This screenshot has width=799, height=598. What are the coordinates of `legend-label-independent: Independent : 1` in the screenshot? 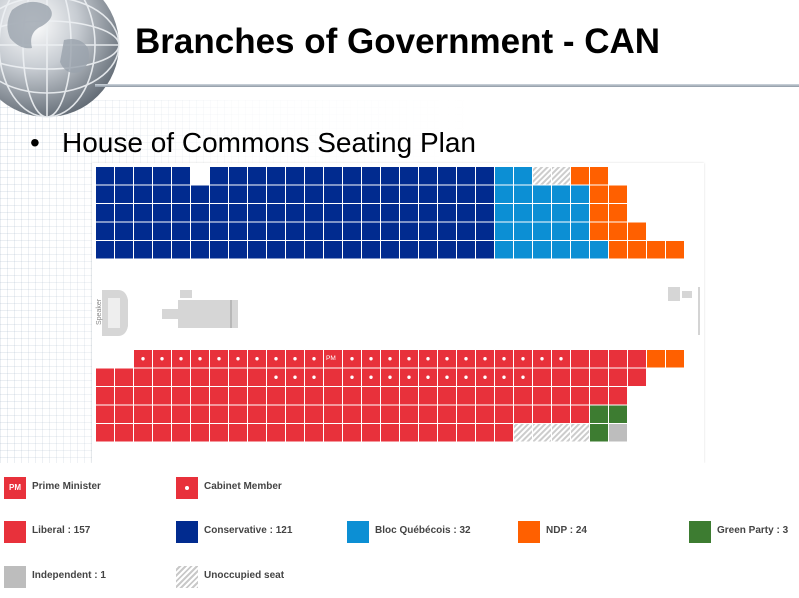 It's located at (69, 575).